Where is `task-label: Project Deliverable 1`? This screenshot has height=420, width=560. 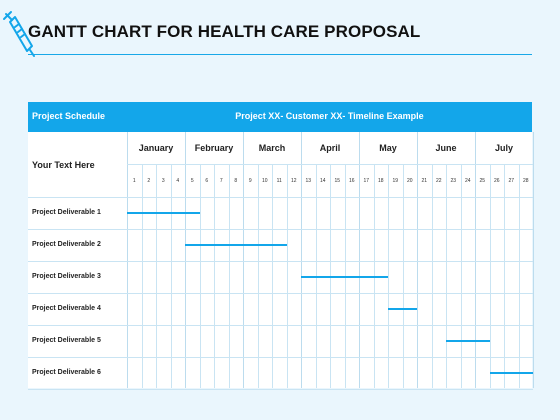
task-label: Project Deliverable 1 is located at coordinates (66, 212).